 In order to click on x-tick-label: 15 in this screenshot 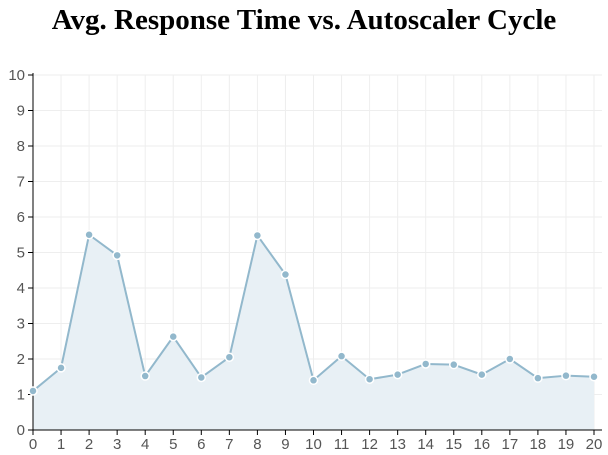, I will do `click(453, 444)`.